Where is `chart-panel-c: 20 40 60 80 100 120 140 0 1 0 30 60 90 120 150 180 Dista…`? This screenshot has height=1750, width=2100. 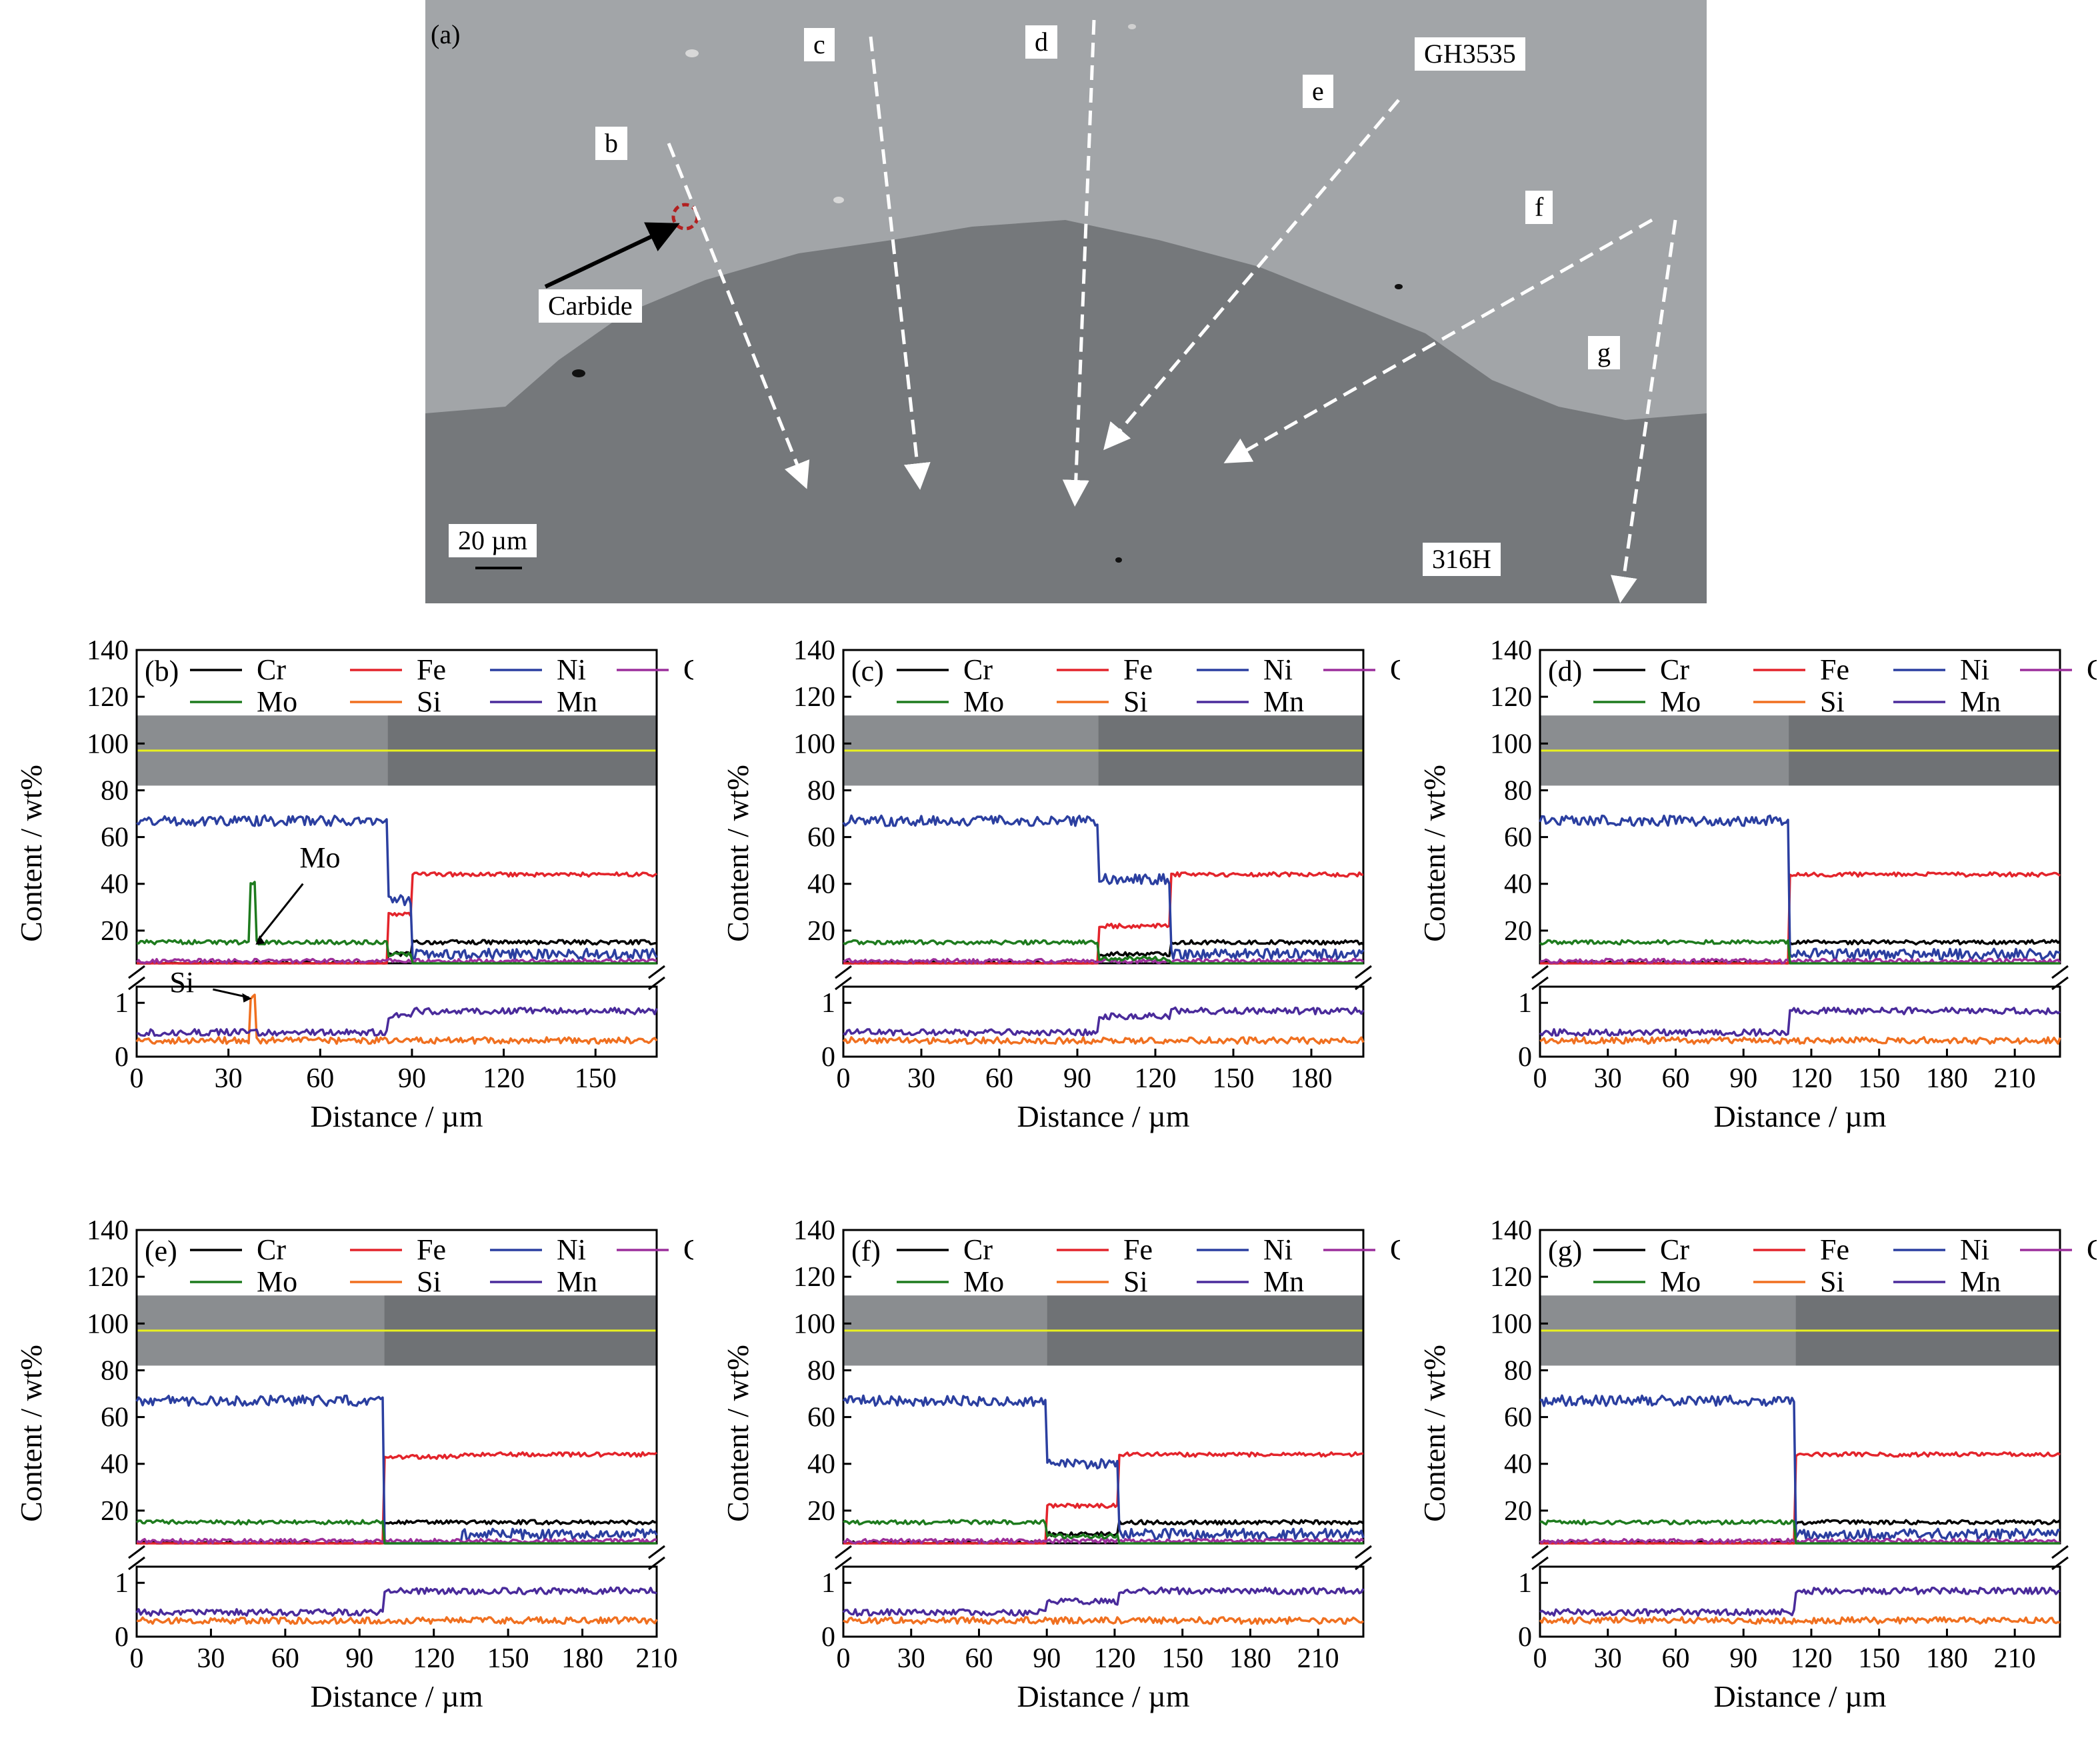
chart-panel-c: 20 40 60 80 100 120 140 0 1 0 30 60 90 120 150 180 Dista… is located at coordinates (1053, 900).